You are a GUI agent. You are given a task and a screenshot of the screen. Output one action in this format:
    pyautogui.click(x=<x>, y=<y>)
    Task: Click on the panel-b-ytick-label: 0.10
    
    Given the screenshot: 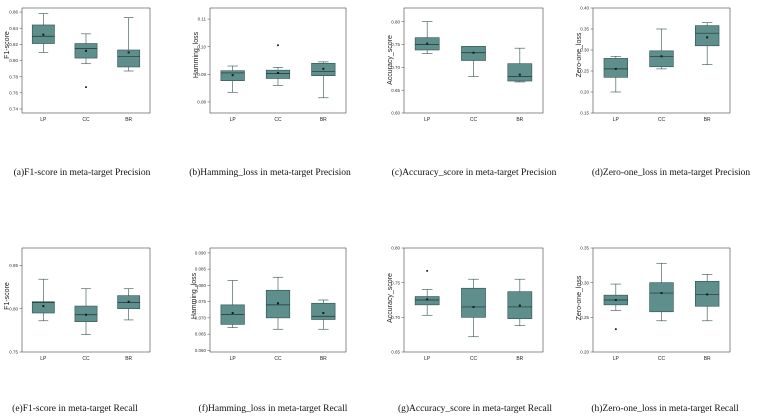 What is the action you would take?
    pyautogui.click(x=201, y=46)
    